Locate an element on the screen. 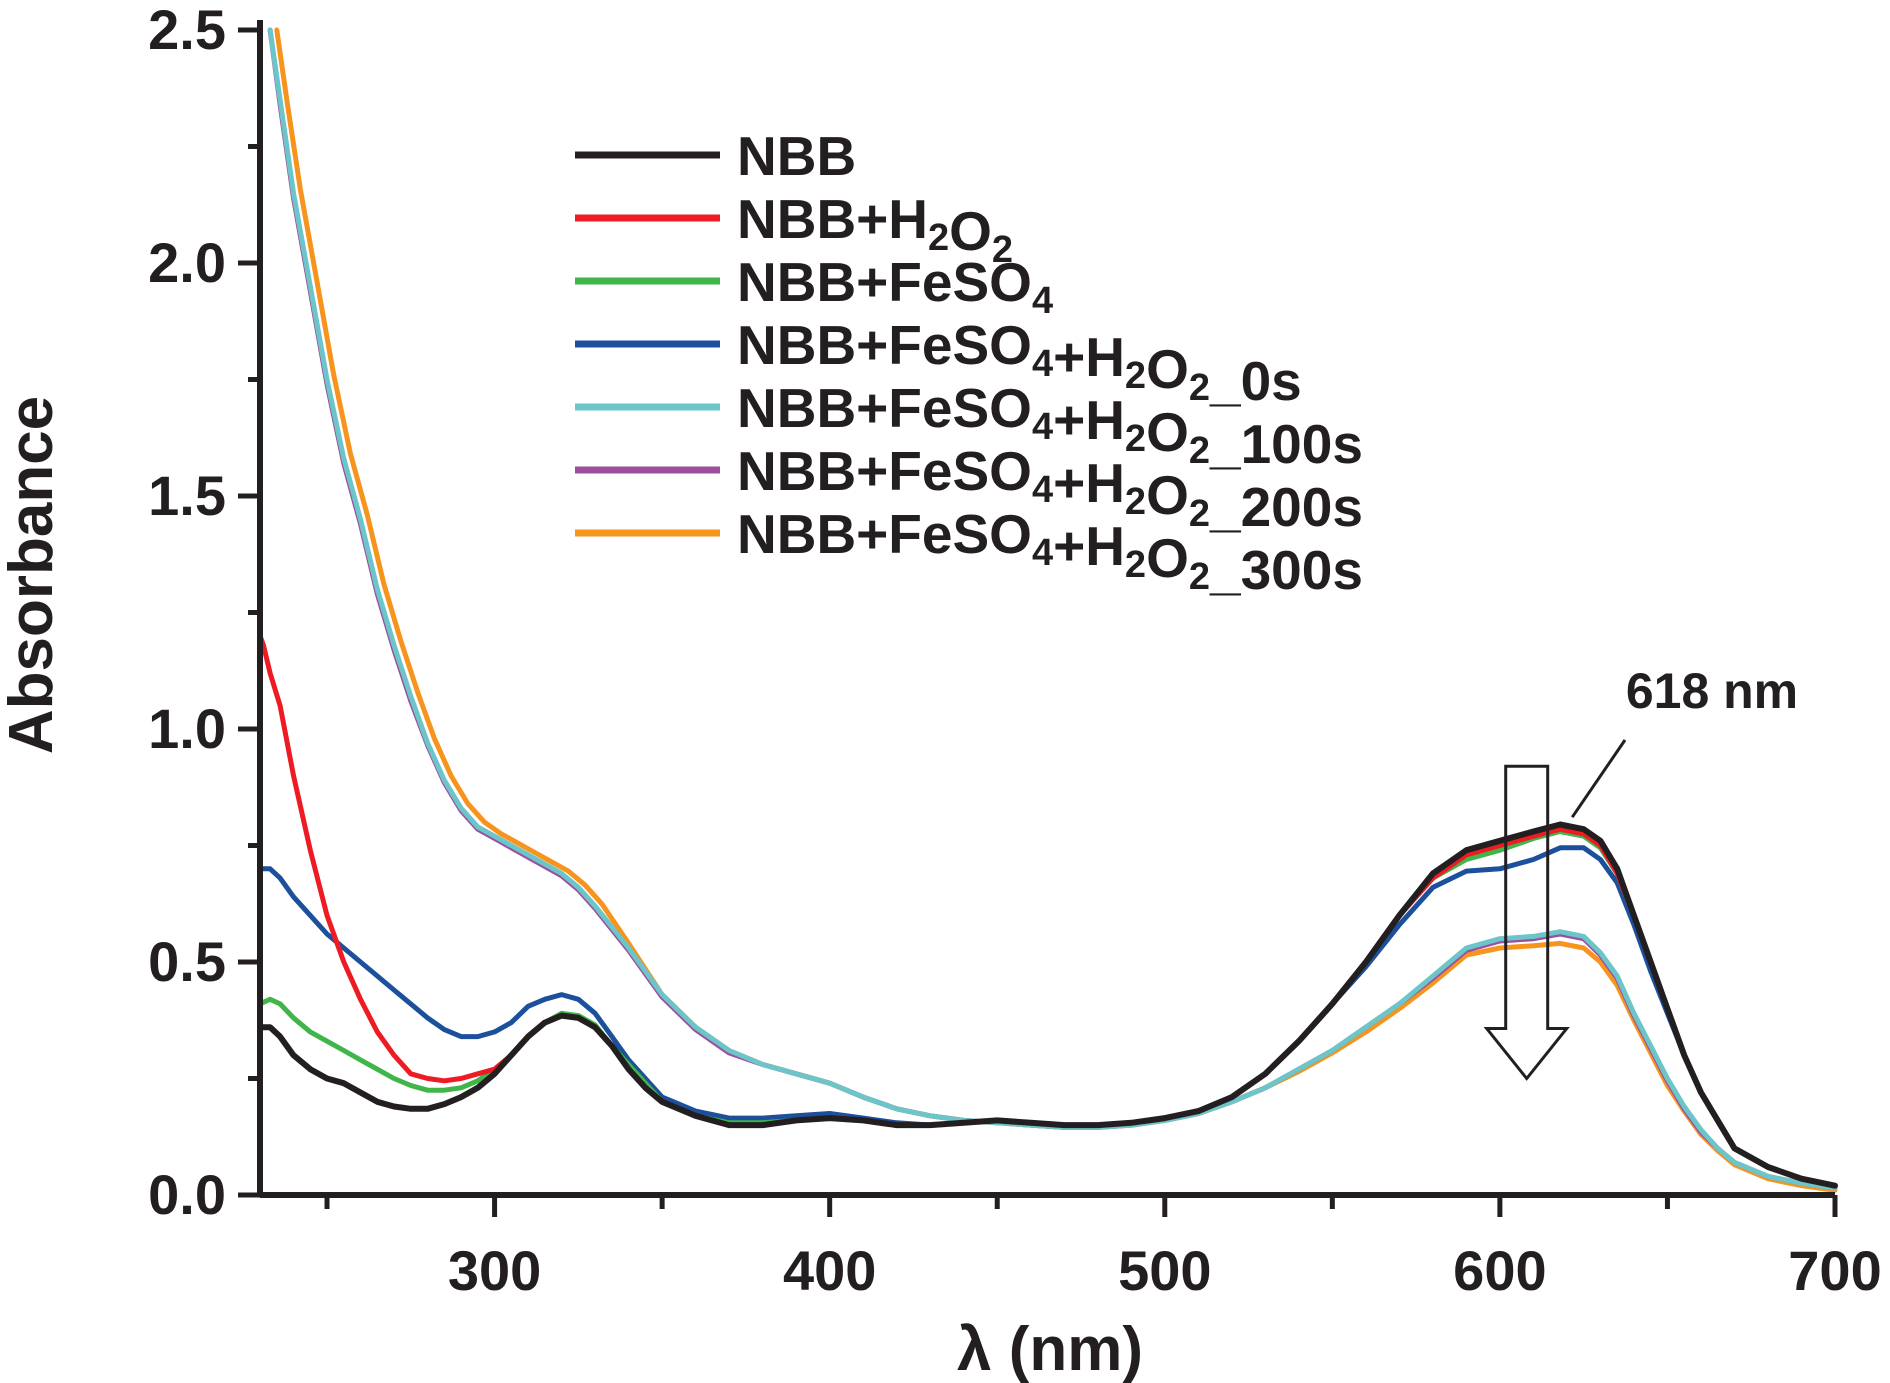 This screenshot has width=1890, height=1383. legend-label-0: NBB is located at coordinates (796, 156).